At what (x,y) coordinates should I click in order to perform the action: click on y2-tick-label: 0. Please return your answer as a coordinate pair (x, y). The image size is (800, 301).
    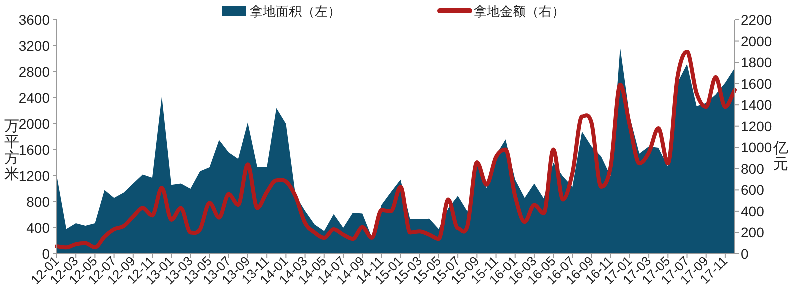
    Looking at the image, I should click on (745, 254).